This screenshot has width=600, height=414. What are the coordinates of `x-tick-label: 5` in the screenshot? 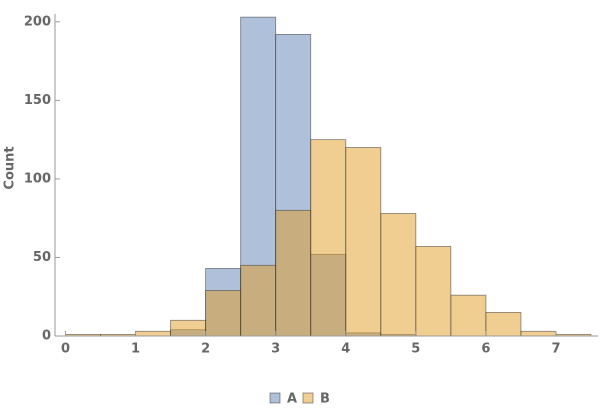 It's located at (415, 349).